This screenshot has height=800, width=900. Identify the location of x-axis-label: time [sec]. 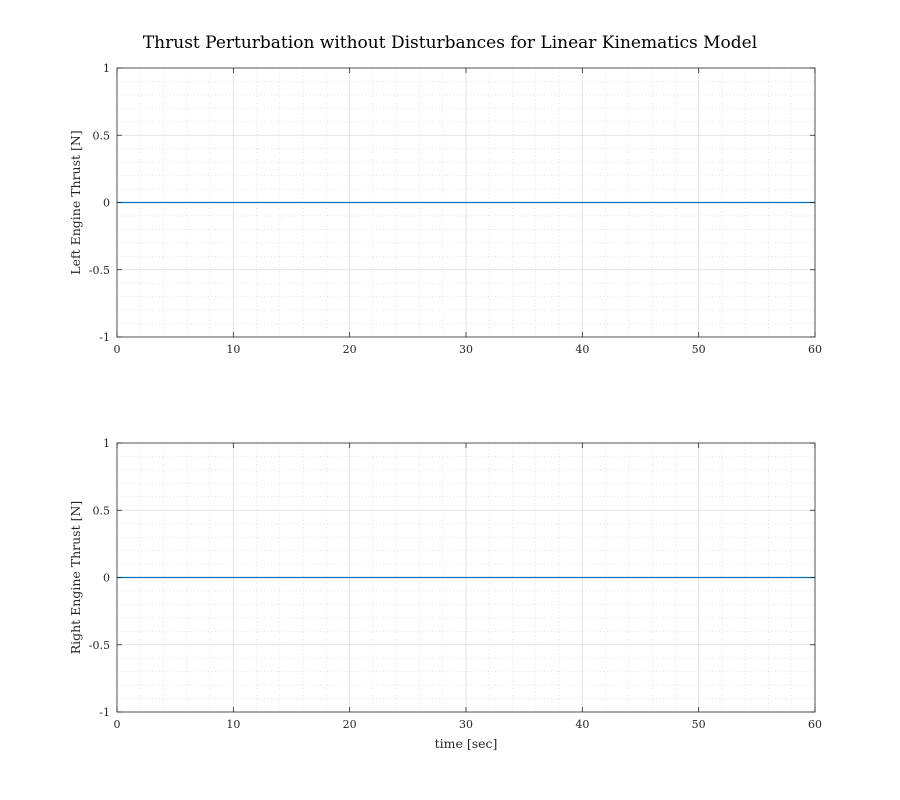
(466, 743).